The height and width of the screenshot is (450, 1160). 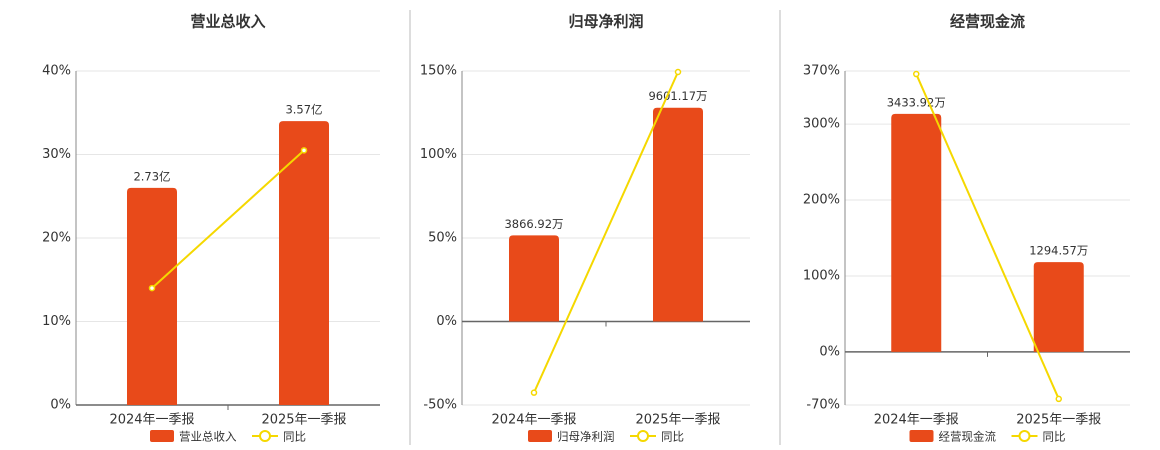 What do you see at coordinates (56, 154) in the screenshot?
I see `y-tick-label: 30%` at bounding box center [56, 154].